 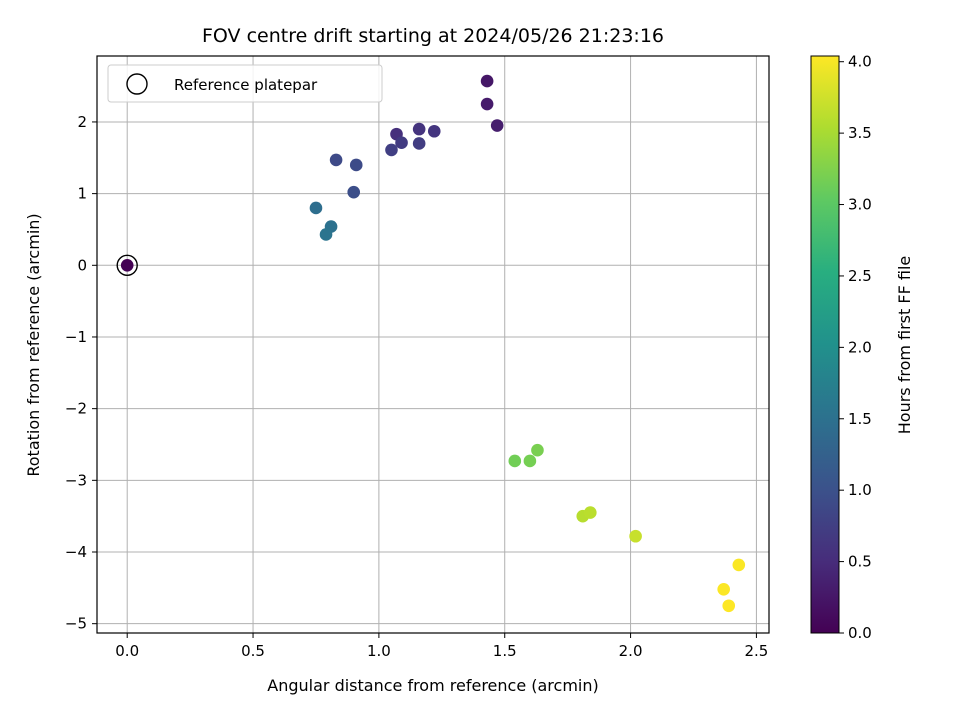 I want to click on colorbar-gradient, so click(x=825, y=344).